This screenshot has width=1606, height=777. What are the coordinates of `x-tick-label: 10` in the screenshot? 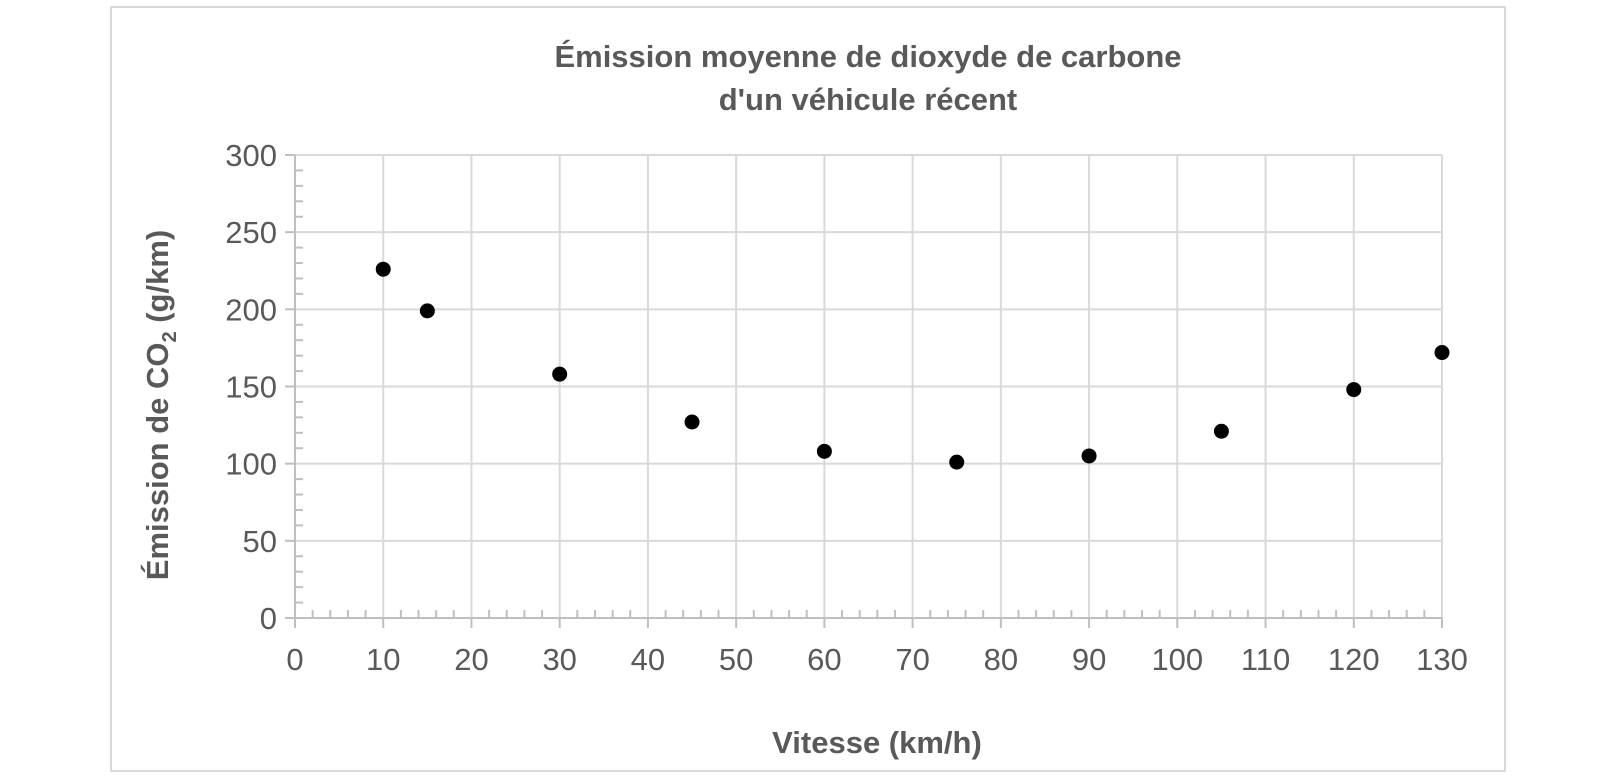 It's located at (383, 659).